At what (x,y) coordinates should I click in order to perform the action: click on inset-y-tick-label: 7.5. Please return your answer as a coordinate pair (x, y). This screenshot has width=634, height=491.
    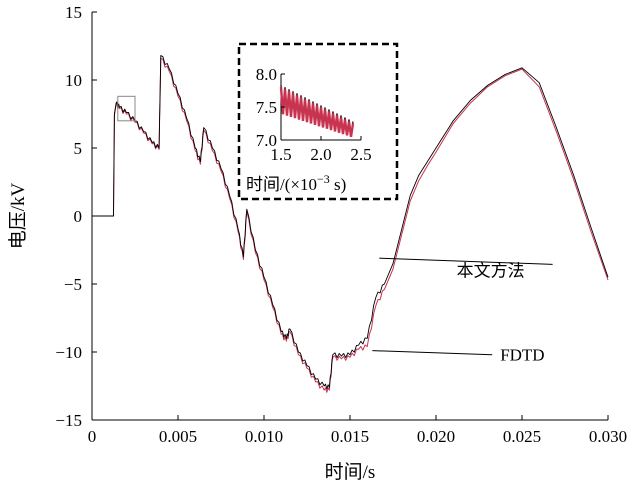
    Looking at the image, I should click on (266, 107).